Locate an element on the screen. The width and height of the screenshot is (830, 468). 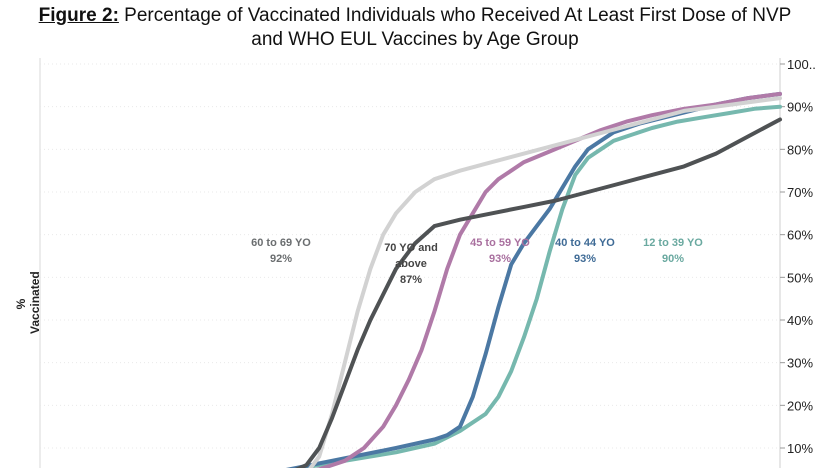
annotation-12-to-39-yo: 90% is located at coordinates (673, 259).